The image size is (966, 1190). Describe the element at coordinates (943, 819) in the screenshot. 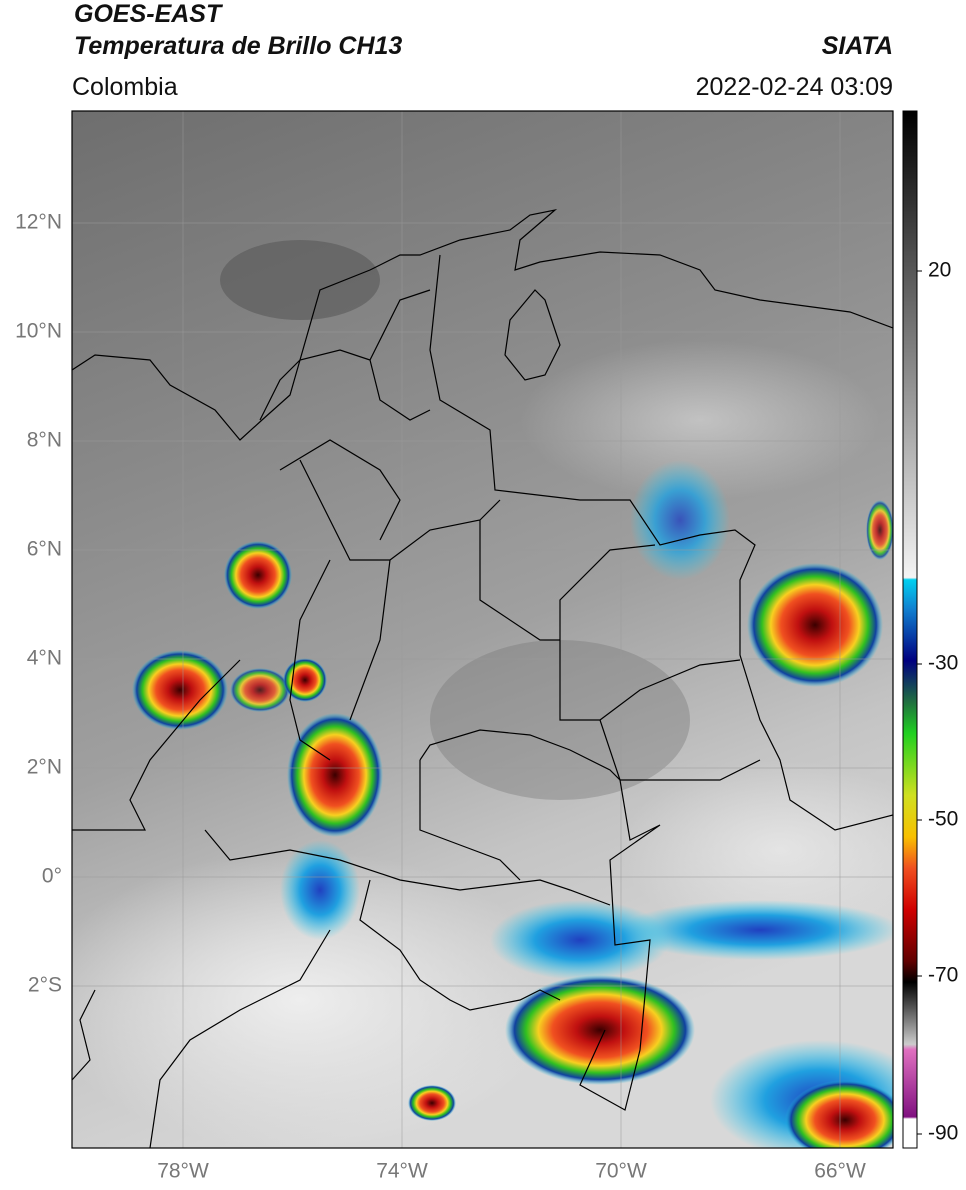

I see `colorbar-tick-label: -50` at that location.